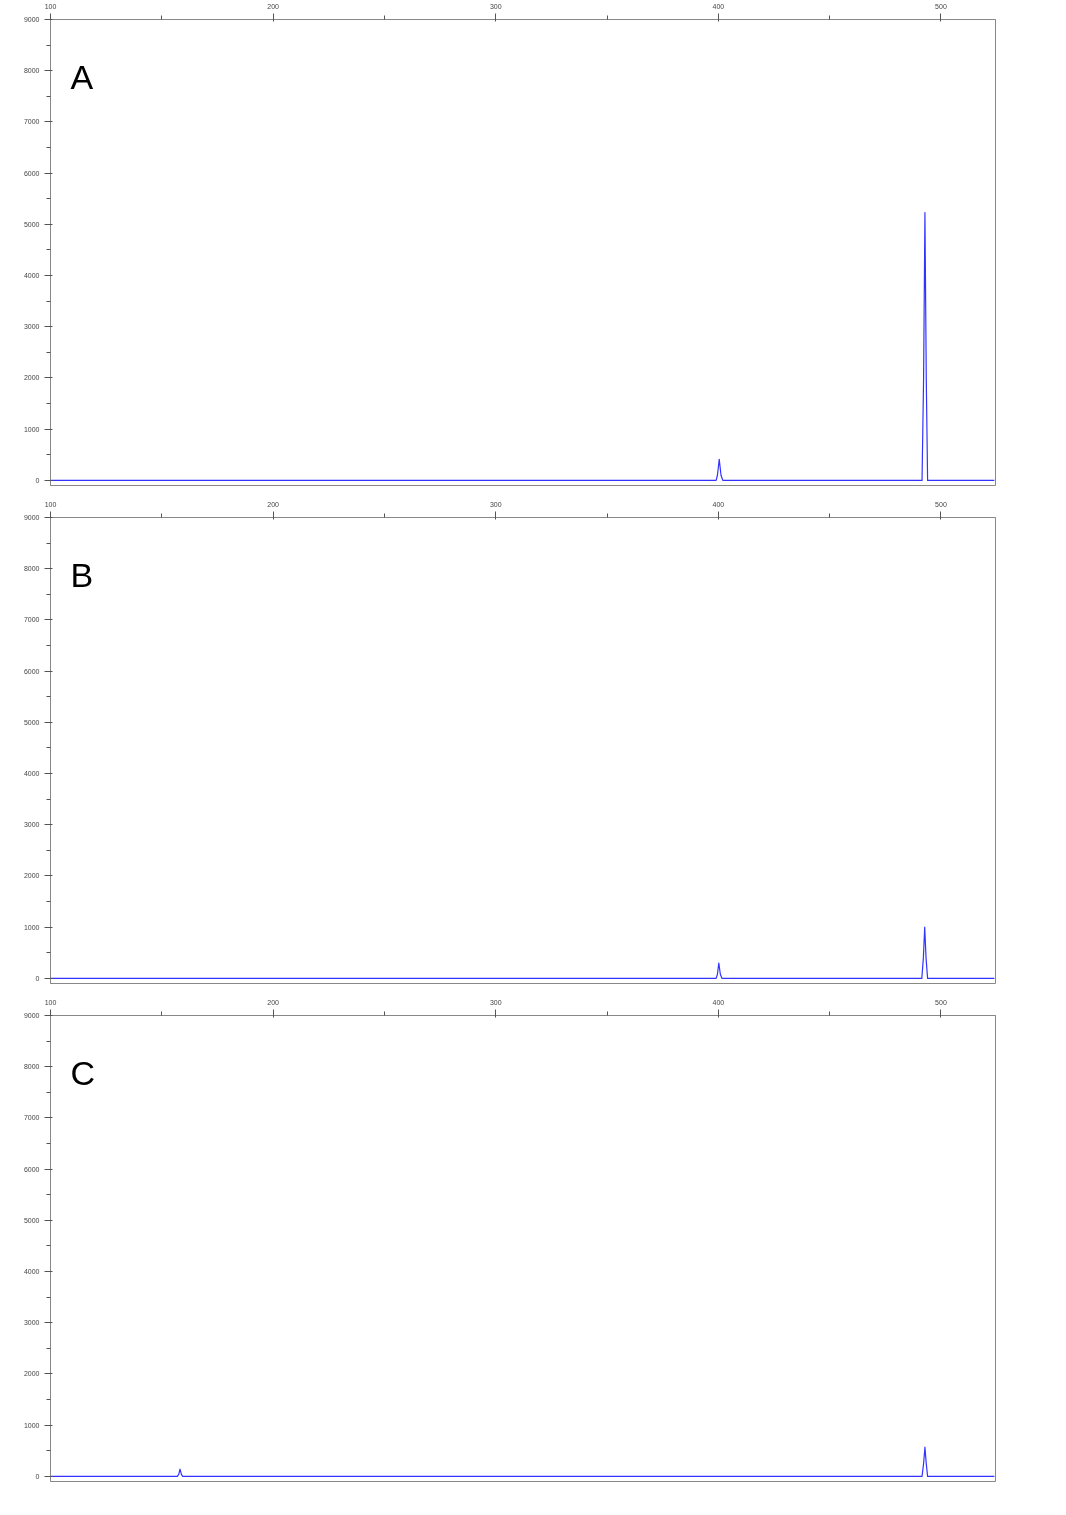  Describe the element at coordinates (82, 574) in the screenshot. I see `text: B` at that location.